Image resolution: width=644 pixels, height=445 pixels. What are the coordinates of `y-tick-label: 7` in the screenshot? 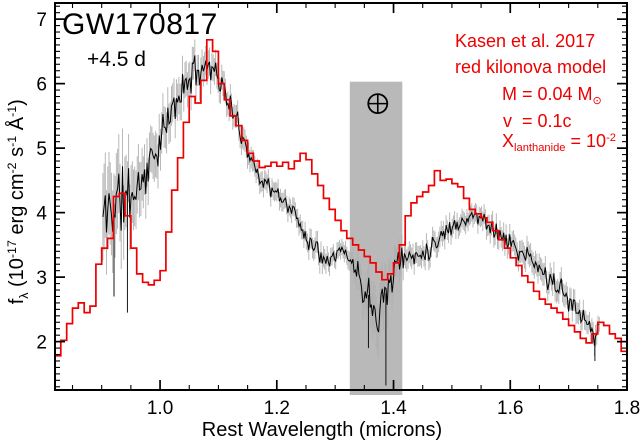 It's located at (41, 20).